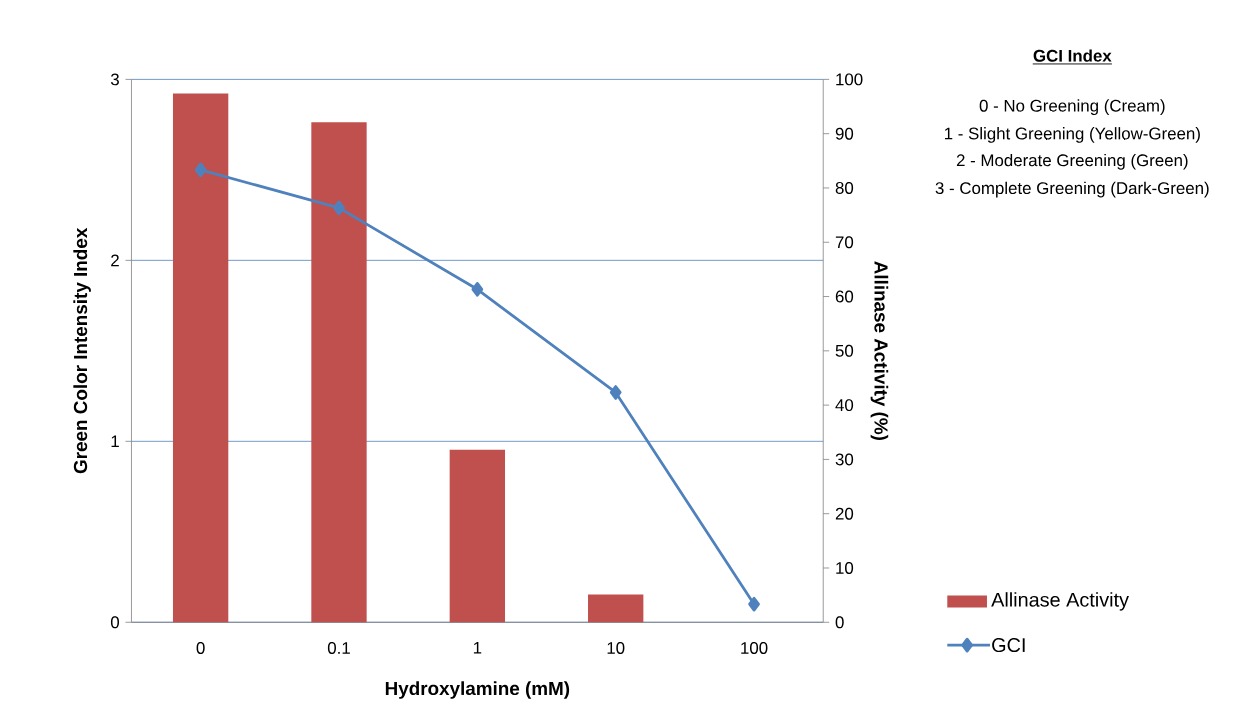  Describe the element at coordinates (477, 690) in the screenshot. I see `x-axis-title: Hydroxylamine (mM)` at that location.